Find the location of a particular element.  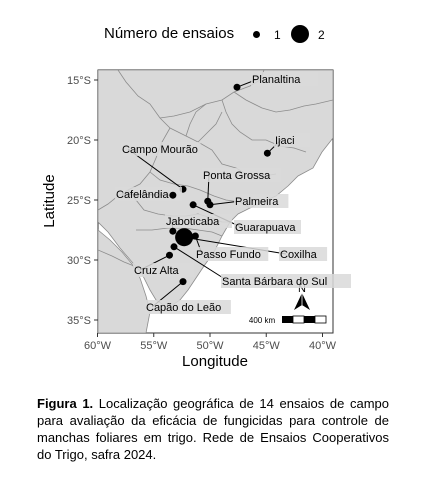

site-label: Passo Fundo is located at coordinates (228, 255).